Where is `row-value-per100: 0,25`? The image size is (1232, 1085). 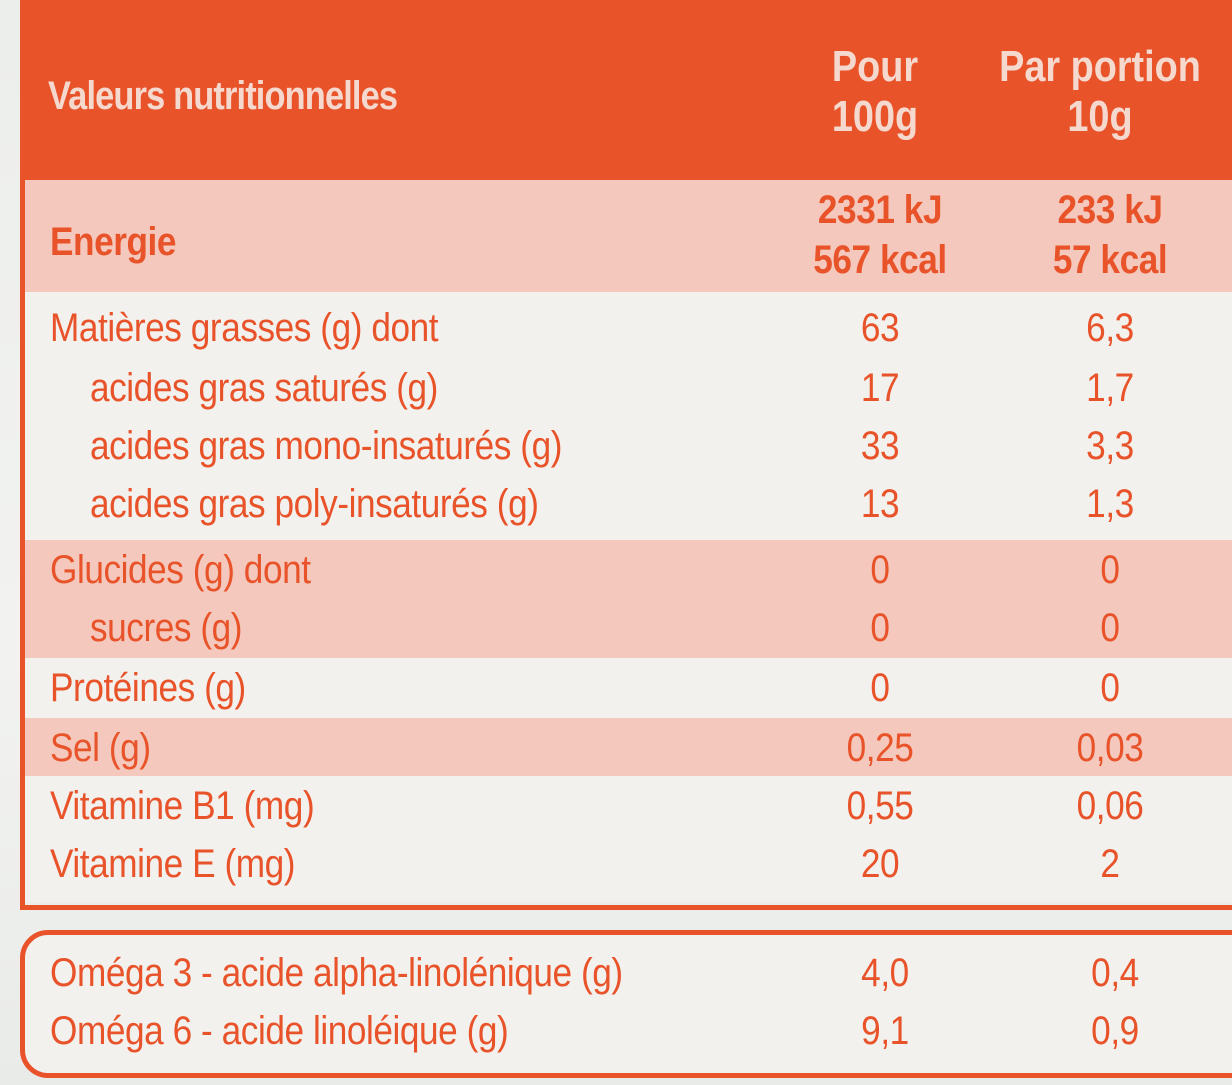 row-value-per100: 0,25 is located at coordinates (880, 748).